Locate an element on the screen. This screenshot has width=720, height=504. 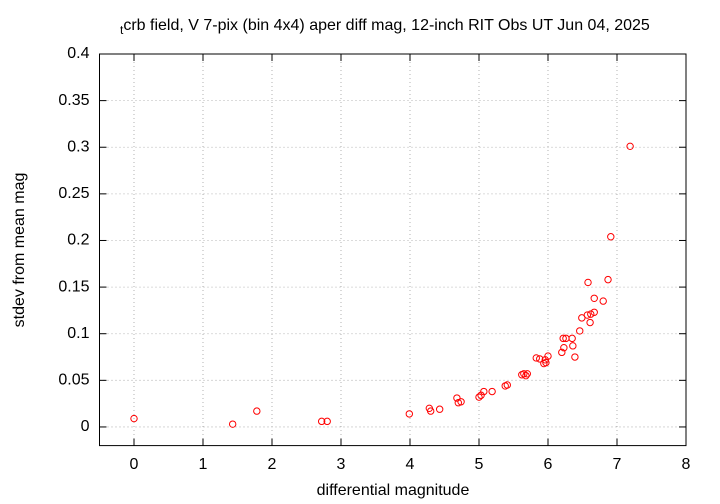
y-axis-label: stdev from mean mag is located at coordinates (19, 250).